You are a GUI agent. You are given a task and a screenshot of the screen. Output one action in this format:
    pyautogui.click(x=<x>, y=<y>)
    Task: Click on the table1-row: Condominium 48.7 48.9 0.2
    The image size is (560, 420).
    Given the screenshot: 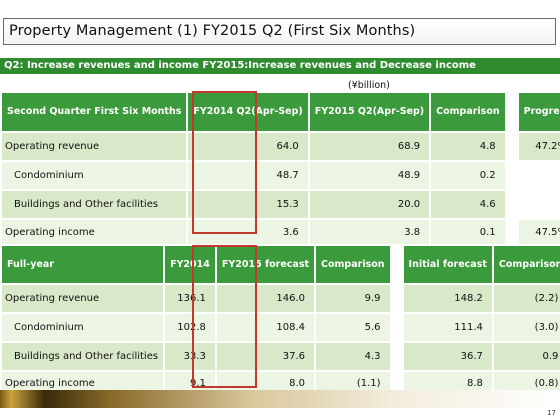 What is the action you would take?
    pyautogui.click(x=281, y=175)
    